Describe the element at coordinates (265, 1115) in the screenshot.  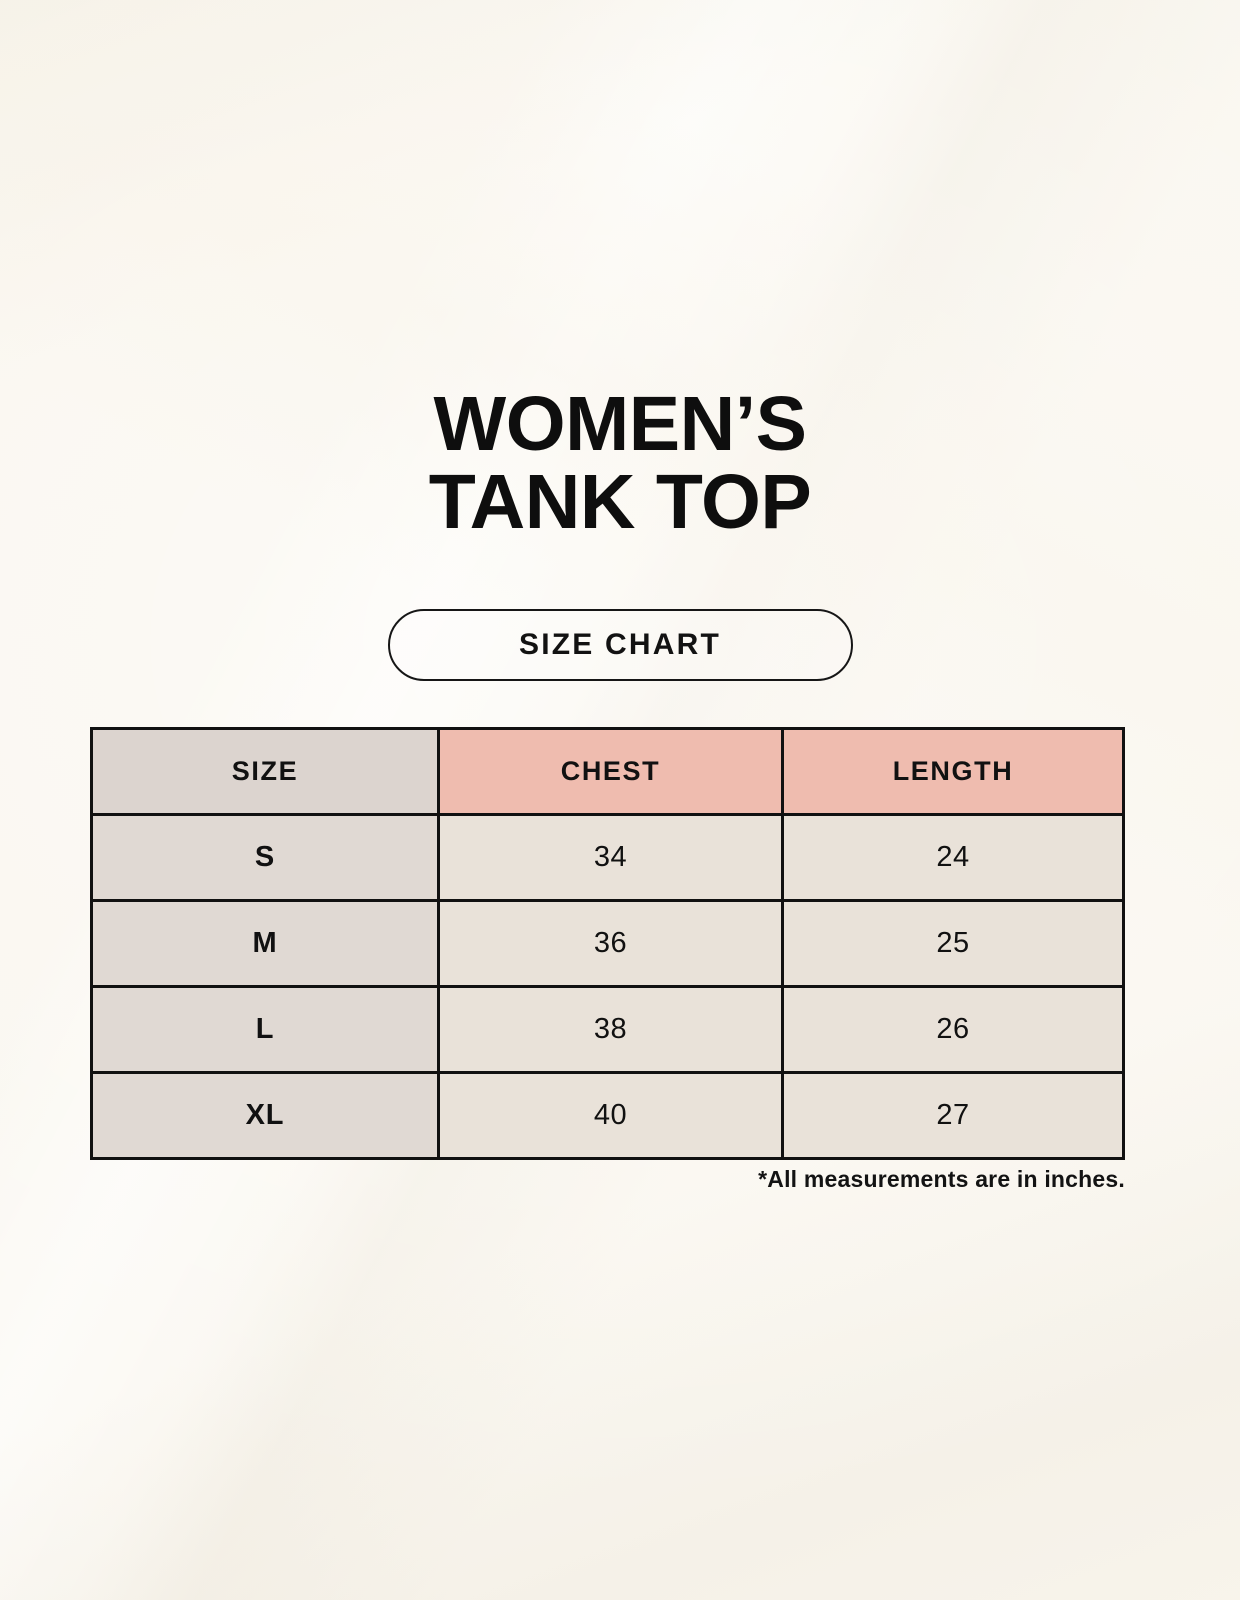
I see `cell-size: XL` at that location.